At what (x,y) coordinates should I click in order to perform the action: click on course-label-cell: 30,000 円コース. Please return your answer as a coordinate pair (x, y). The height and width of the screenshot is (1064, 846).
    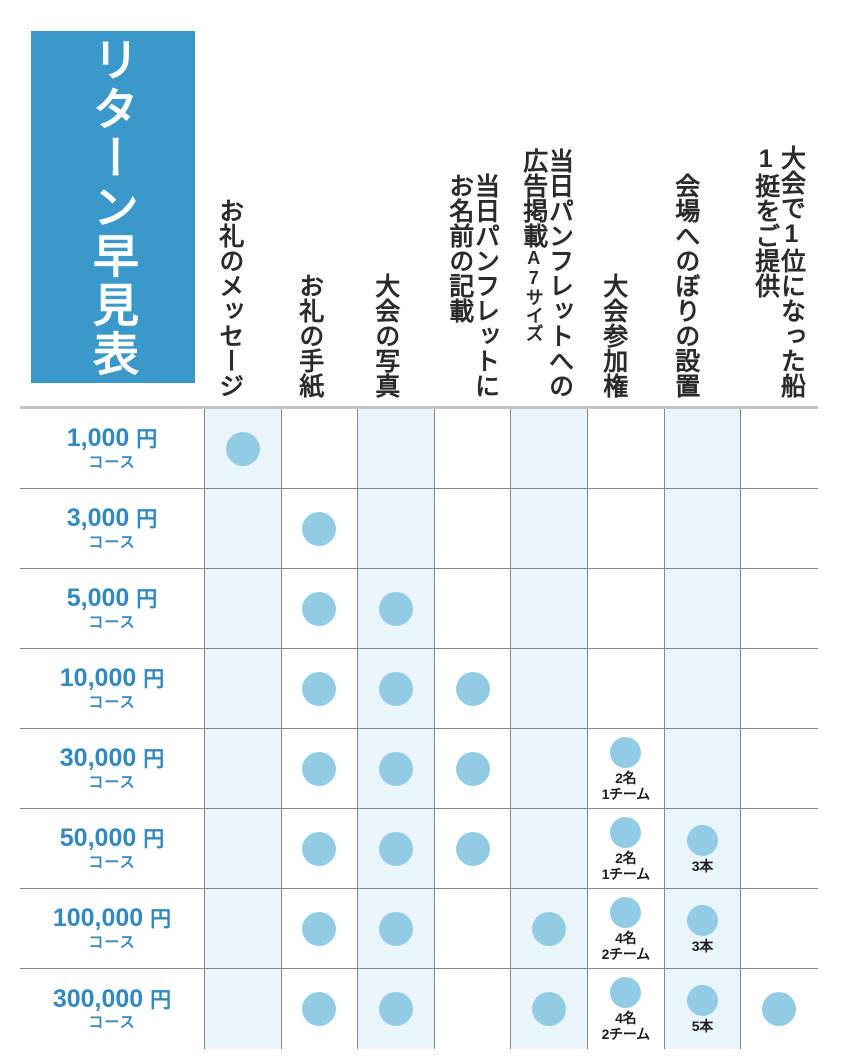
    Looking at the image, I should click on (112, 768).